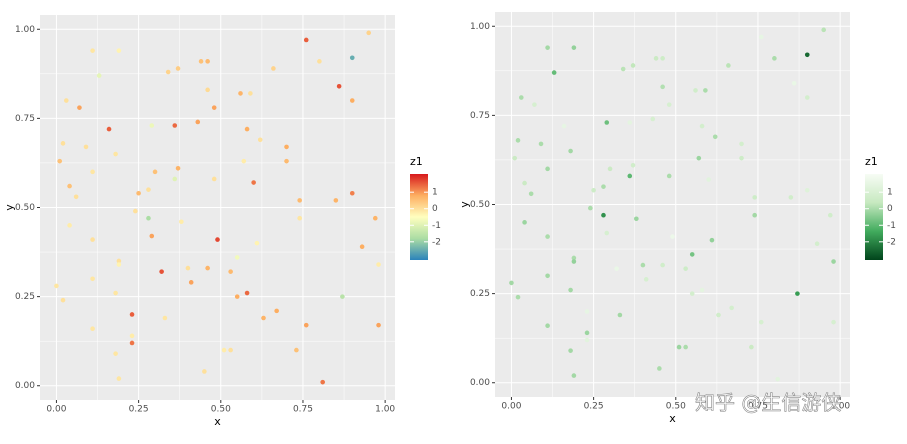 The width and height of the screenshot is (907, 444). What do you see at coordinates (9, 207) in the screenshot?
I see `y-axis-label: y` at bounding box center [9, 207].